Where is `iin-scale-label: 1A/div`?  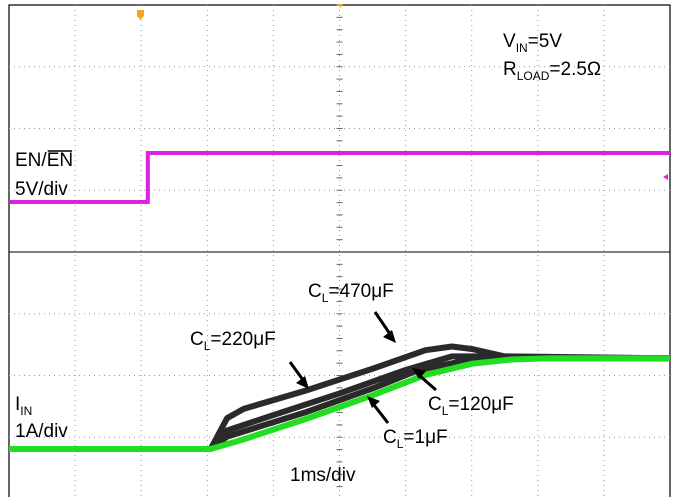
iin-scale-label: 1A/div is located at coordinates (41, 431).